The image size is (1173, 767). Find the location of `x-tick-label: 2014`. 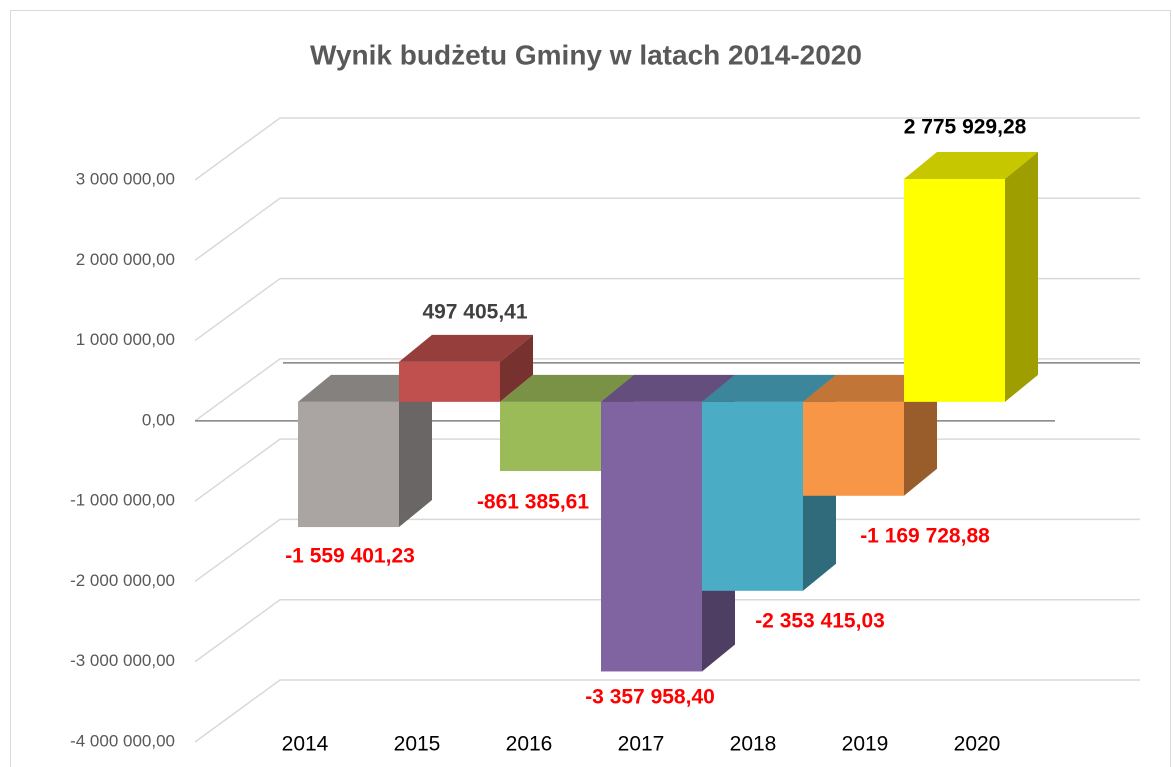

x-tick-label: 2014 is located at coordinates (305, 744).